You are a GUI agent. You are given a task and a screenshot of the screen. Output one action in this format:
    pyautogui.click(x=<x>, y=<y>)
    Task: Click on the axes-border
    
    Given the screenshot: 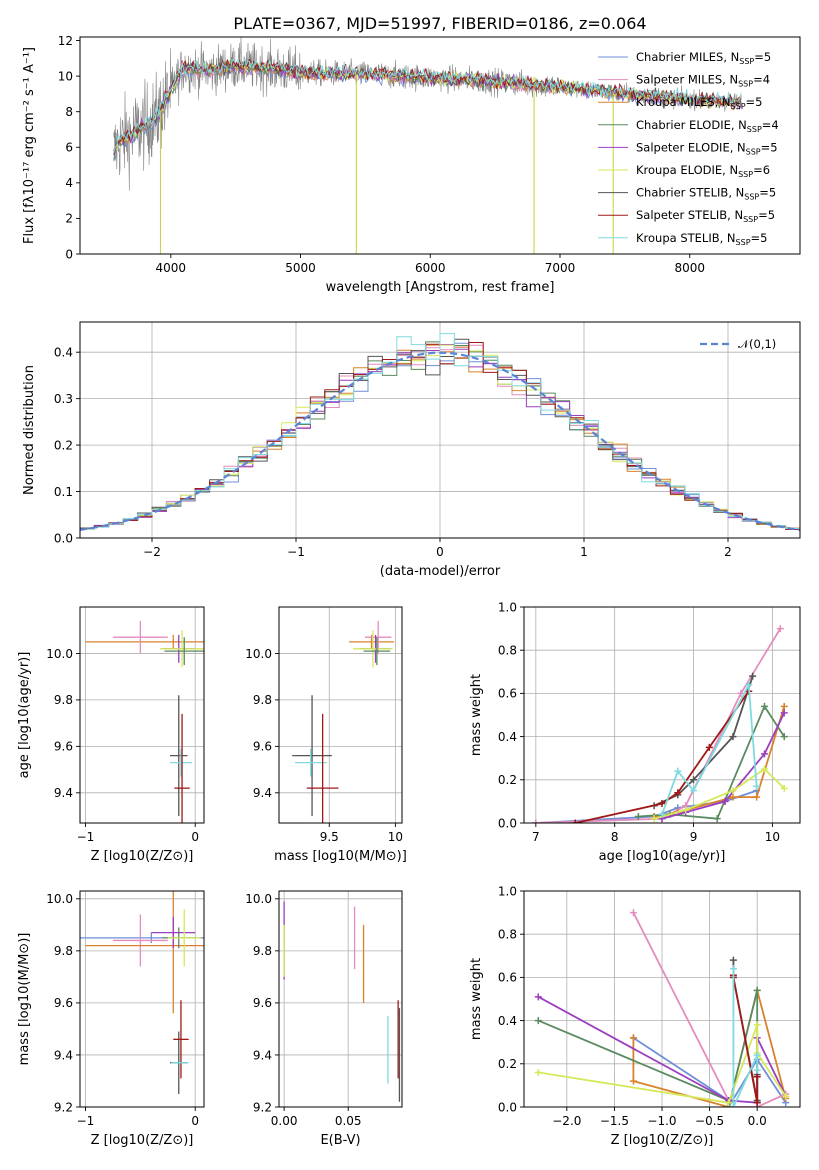 What is the action you would take?
    pyautogui.click(x=662, y=715)
    